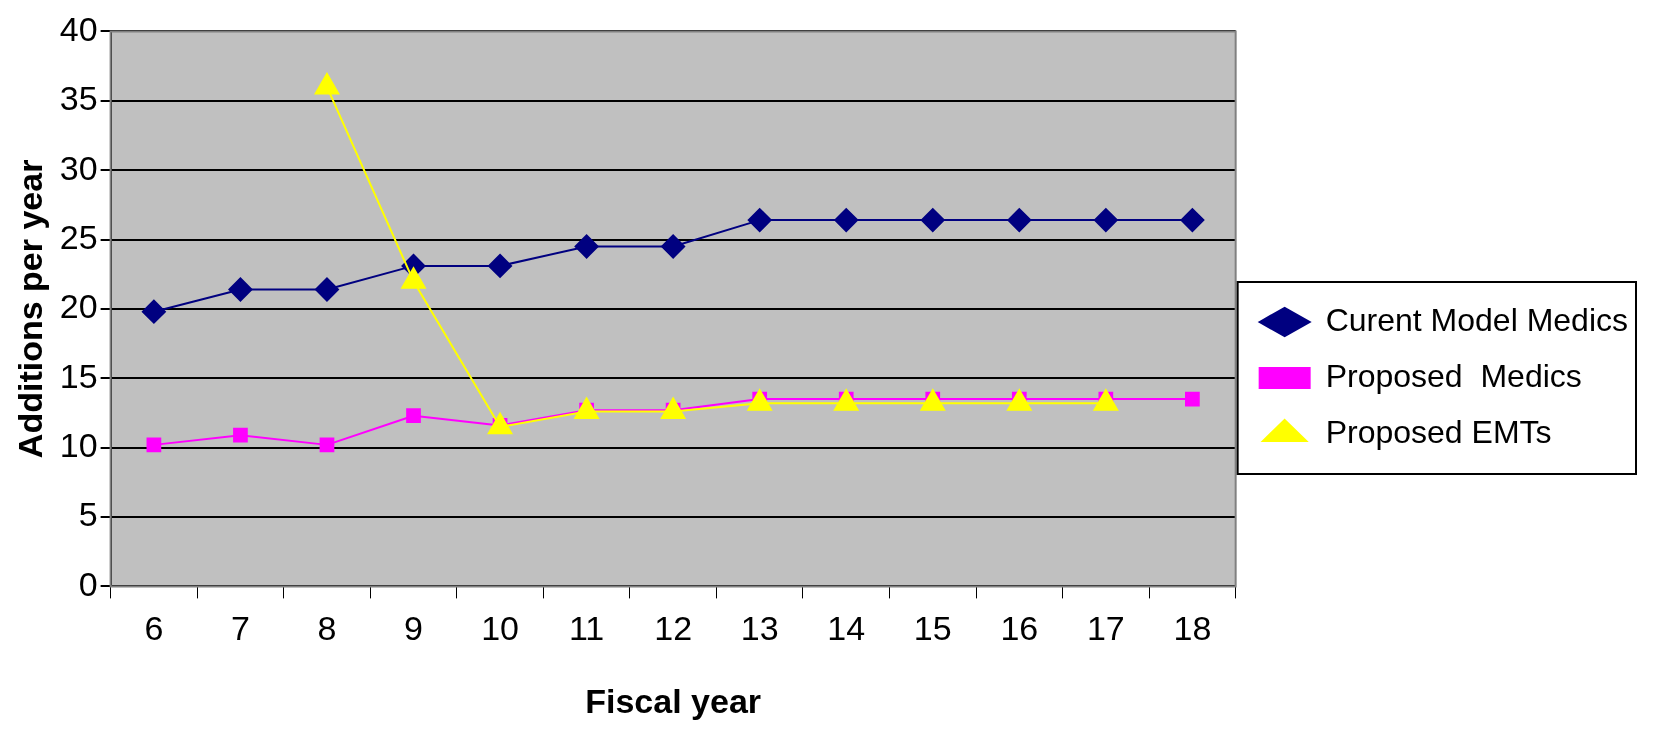  I want to click on x-tick-label: 8, so click(327, 628).